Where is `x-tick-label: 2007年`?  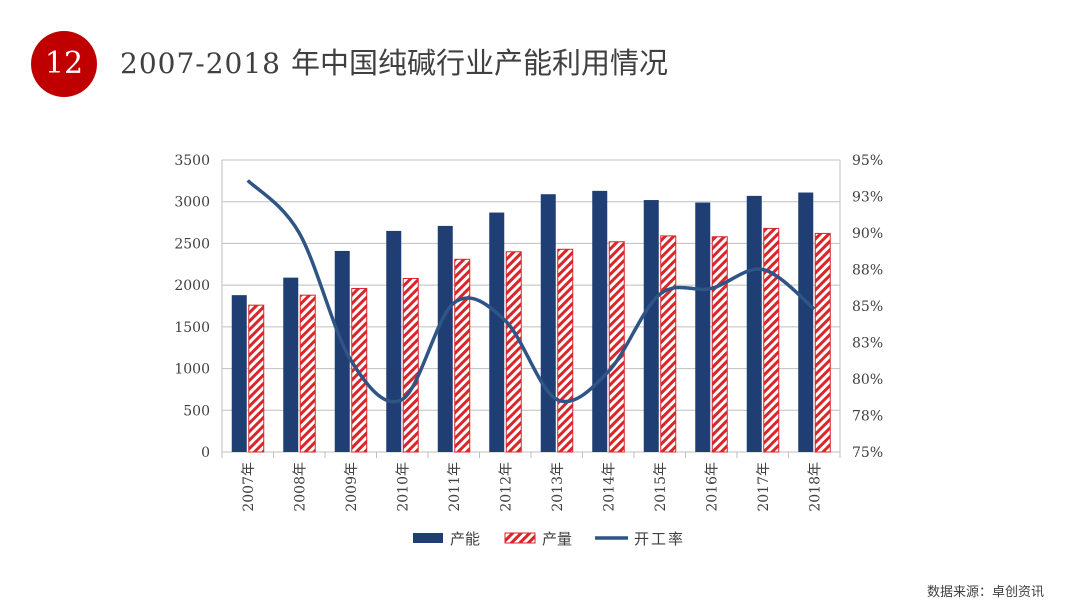 x-tick-label: 2007年 is located at coordinates (249, 487).